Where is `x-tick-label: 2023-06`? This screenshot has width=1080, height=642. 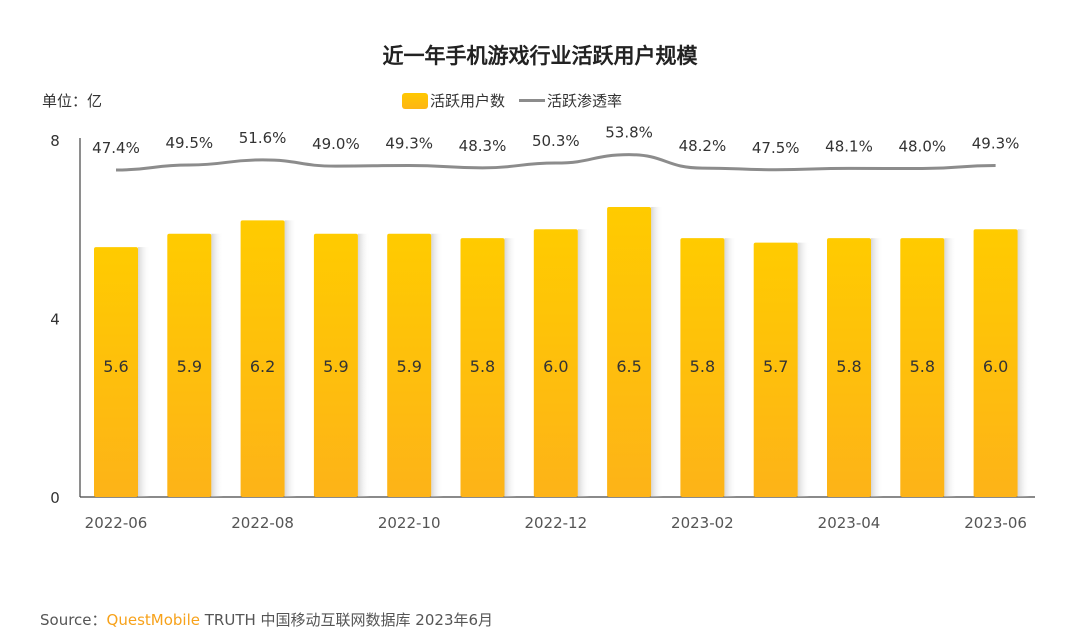 x-tick-label: 2023-06 is located at coordinates (995, 523).